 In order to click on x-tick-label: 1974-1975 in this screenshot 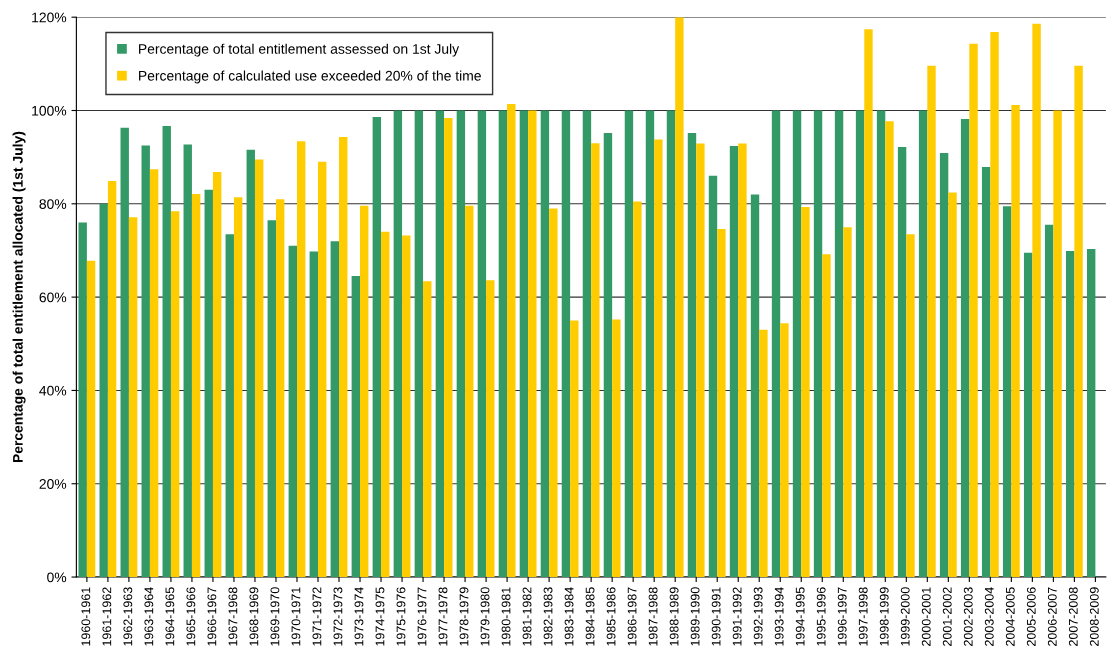, I will do `click(380, 616)`.